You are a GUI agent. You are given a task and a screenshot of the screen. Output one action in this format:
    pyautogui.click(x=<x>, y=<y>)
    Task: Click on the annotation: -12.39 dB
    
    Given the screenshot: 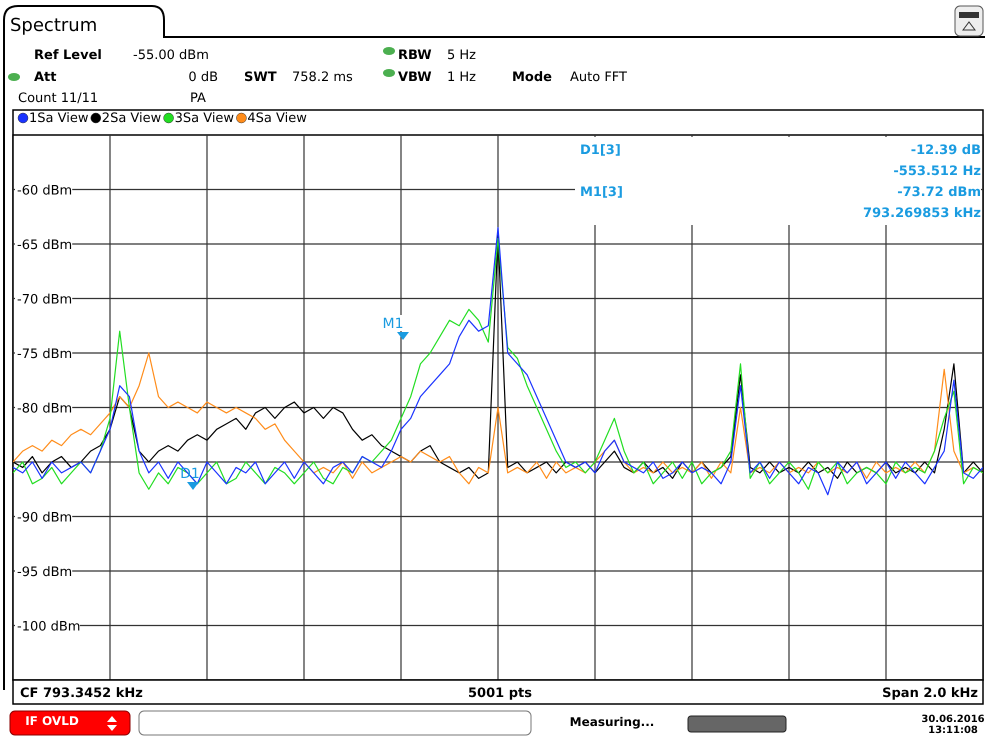 What is the action you would take?
    pyautogui.click(x=945, y=150)
    